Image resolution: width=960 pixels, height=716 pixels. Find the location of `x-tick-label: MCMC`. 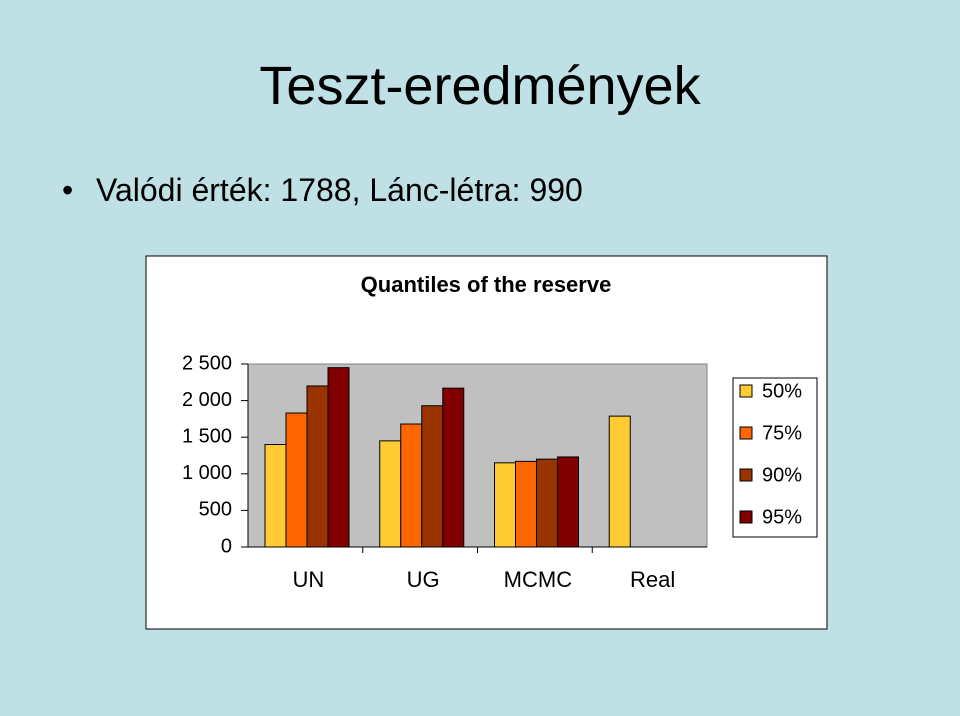

x-tick-label: MCMC is located at coordinates (538, 579).